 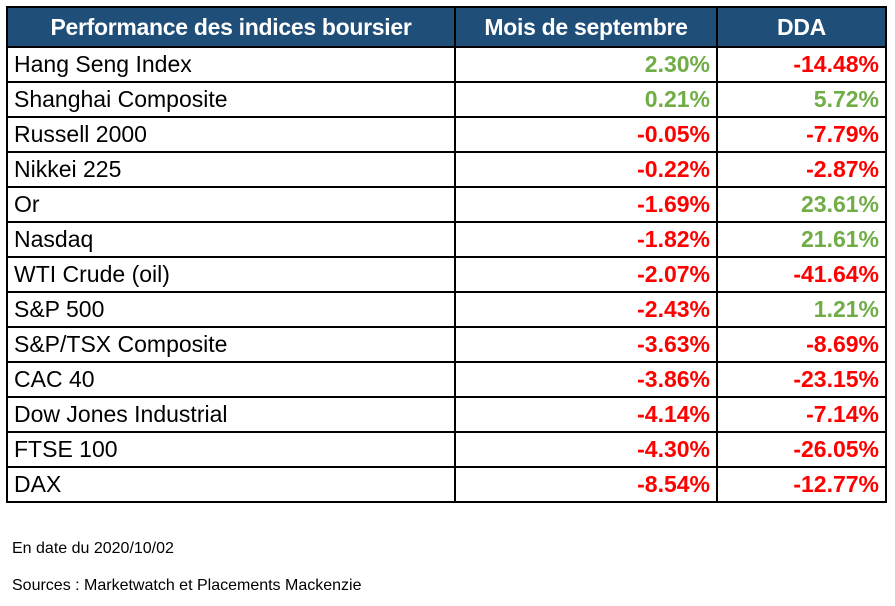 I want to click on table-row: Russell 2000 -0.05% -7.79%, so click(x=446, y=134).